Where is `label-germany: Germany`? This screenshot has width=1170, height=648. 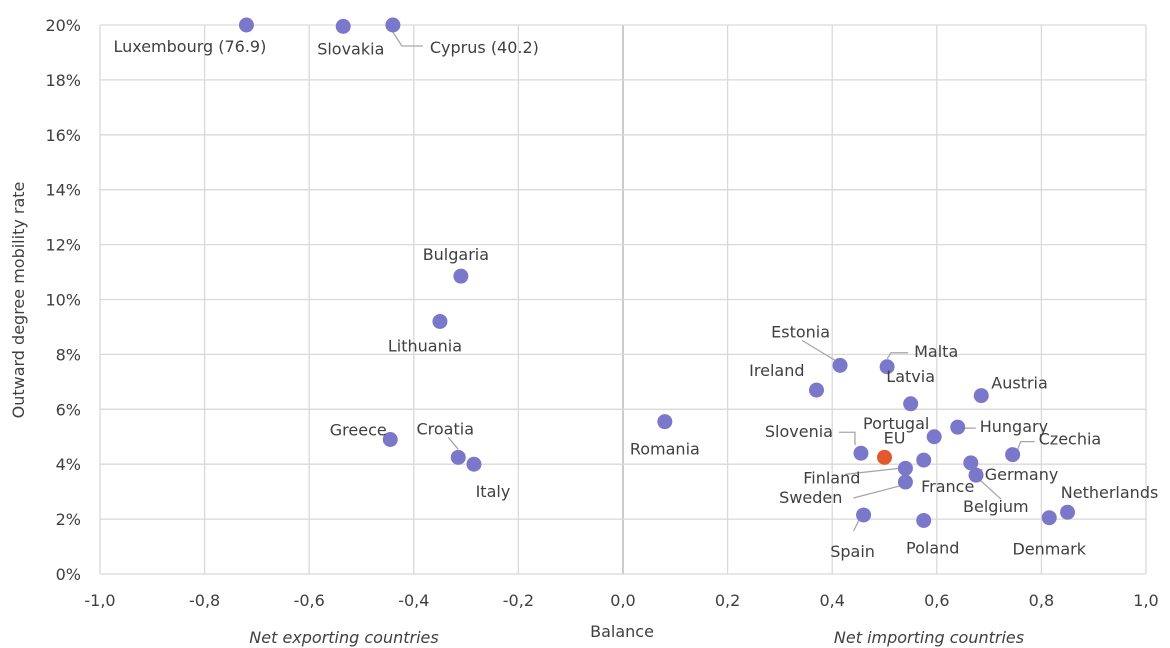
label-germany: Germany is located at coordinates (1022, 474).